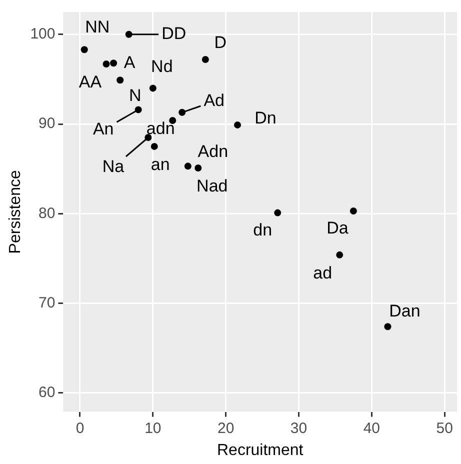 This screenshot has height=464, width=461. What do you see at coordinates (260, 450) in the screenshot?
I see `x-axis-title: Recruitment` at bounding box center [260, 450].